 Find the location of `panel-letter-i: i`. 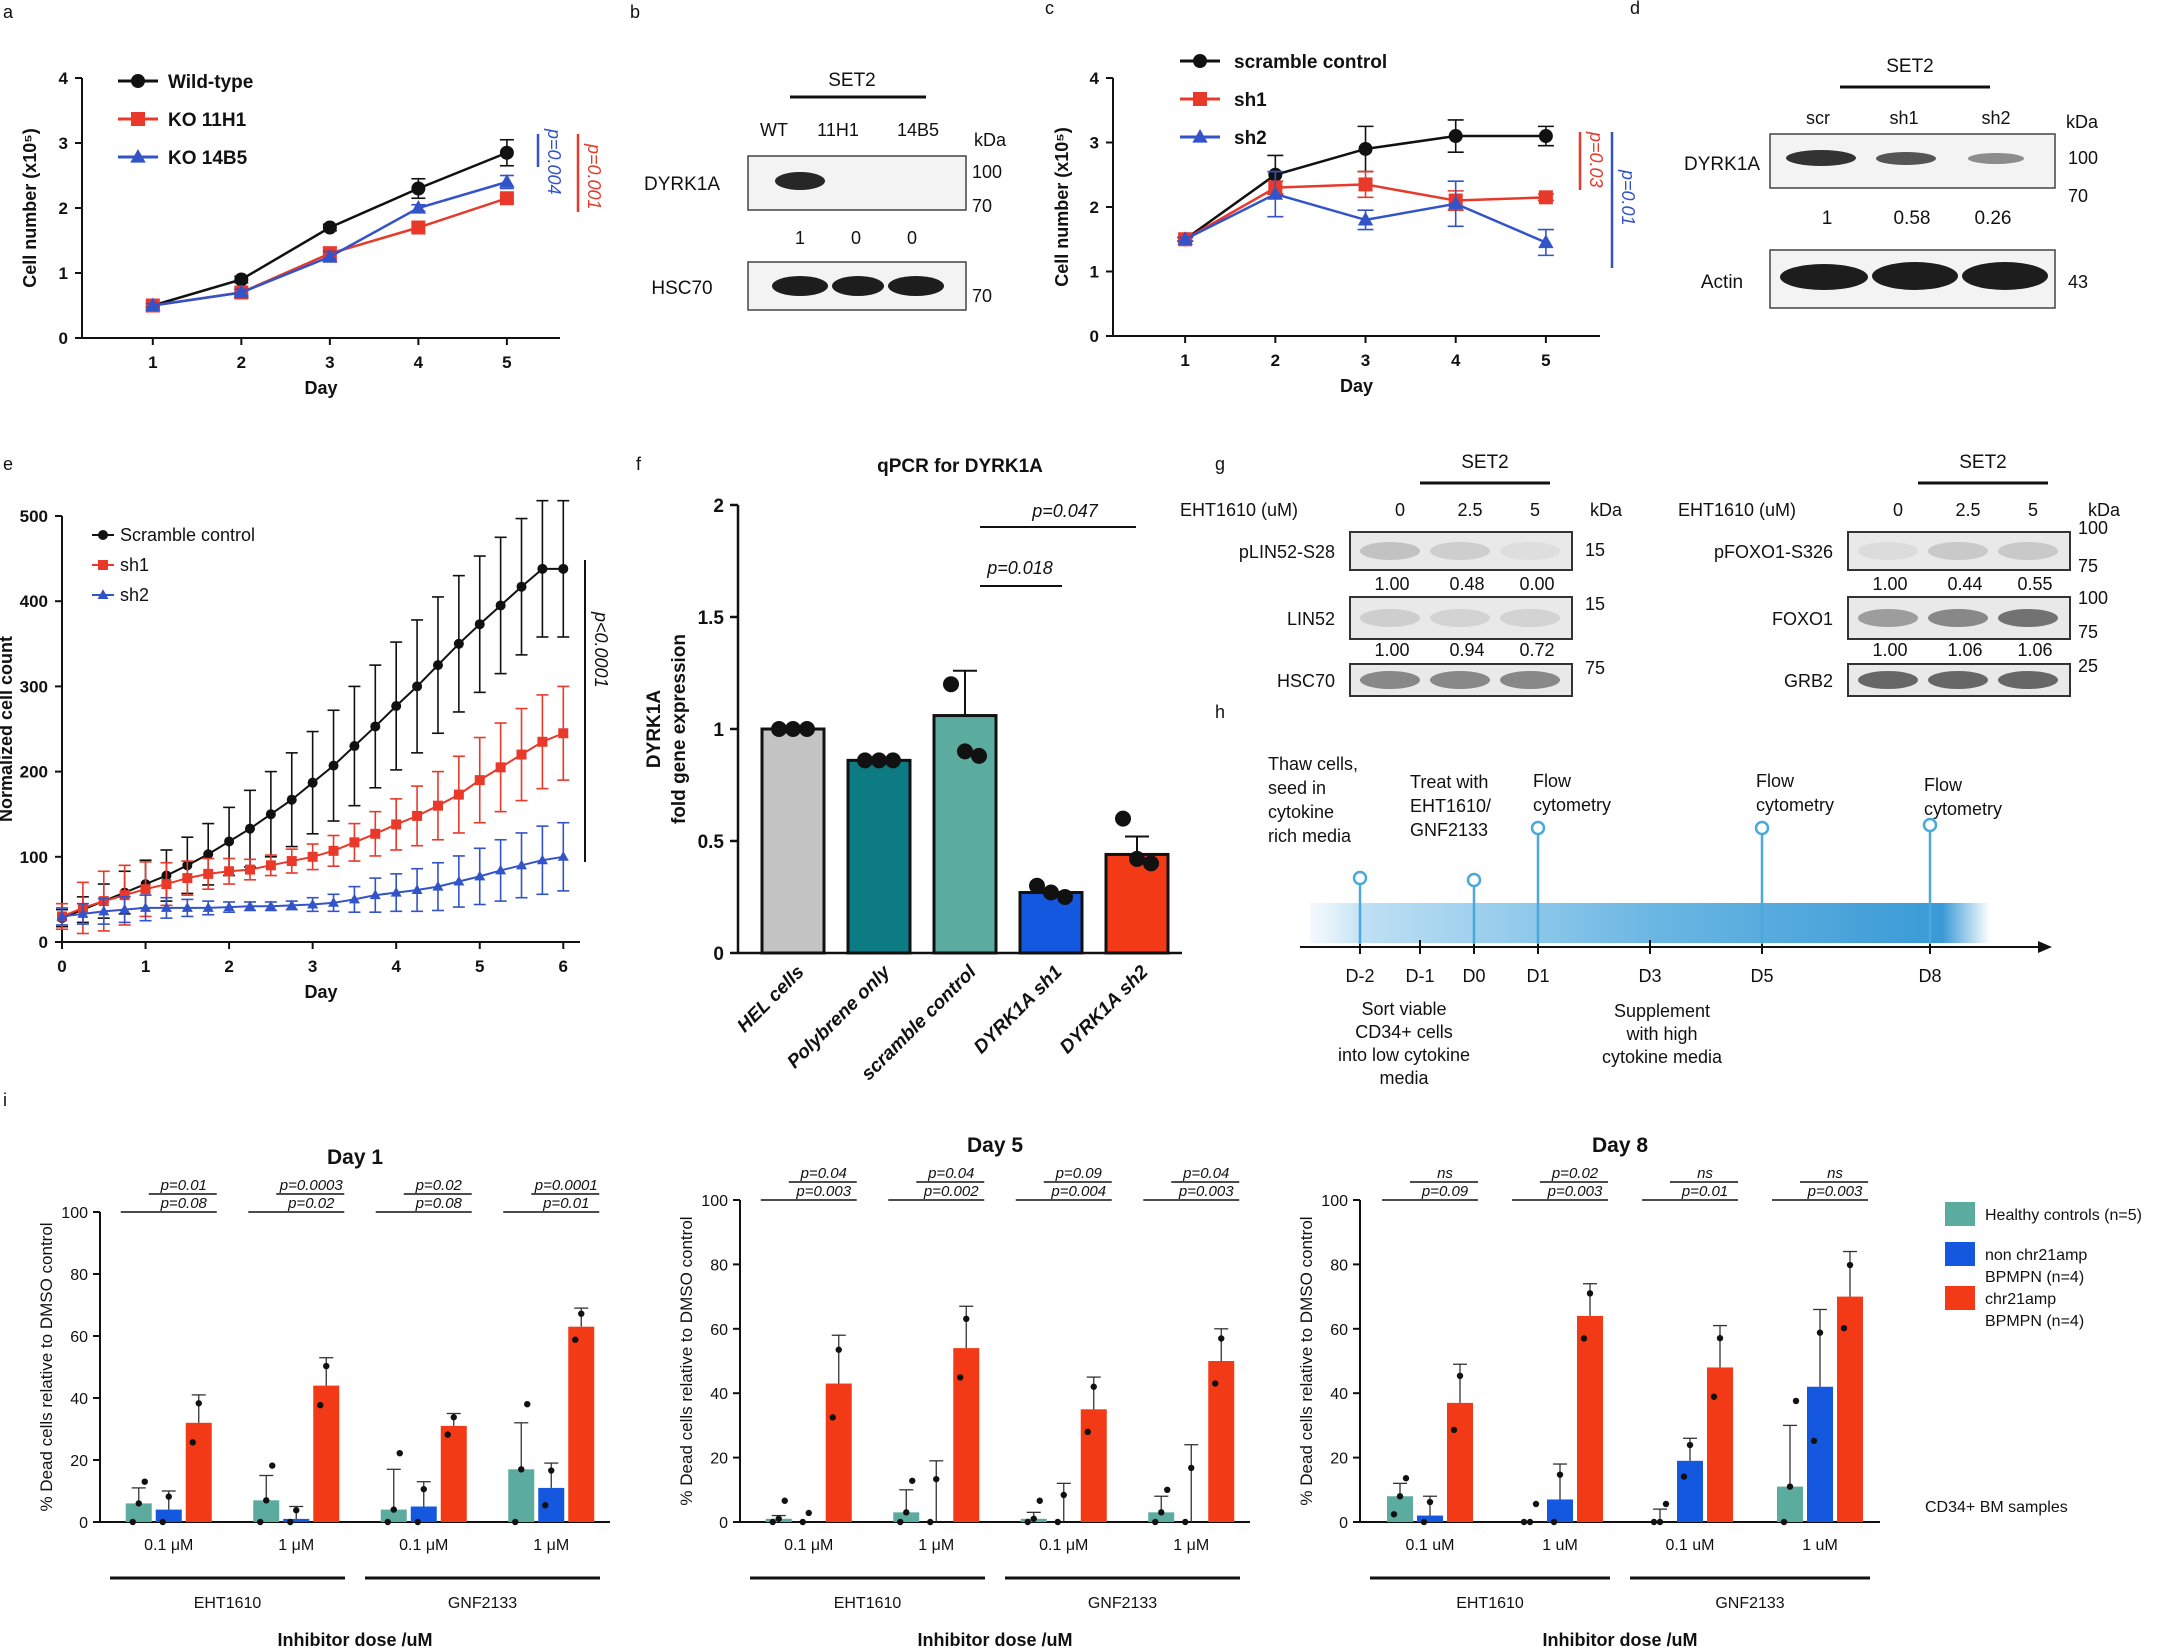

panel-letter-i: i is located at coordinates (5, 1100).